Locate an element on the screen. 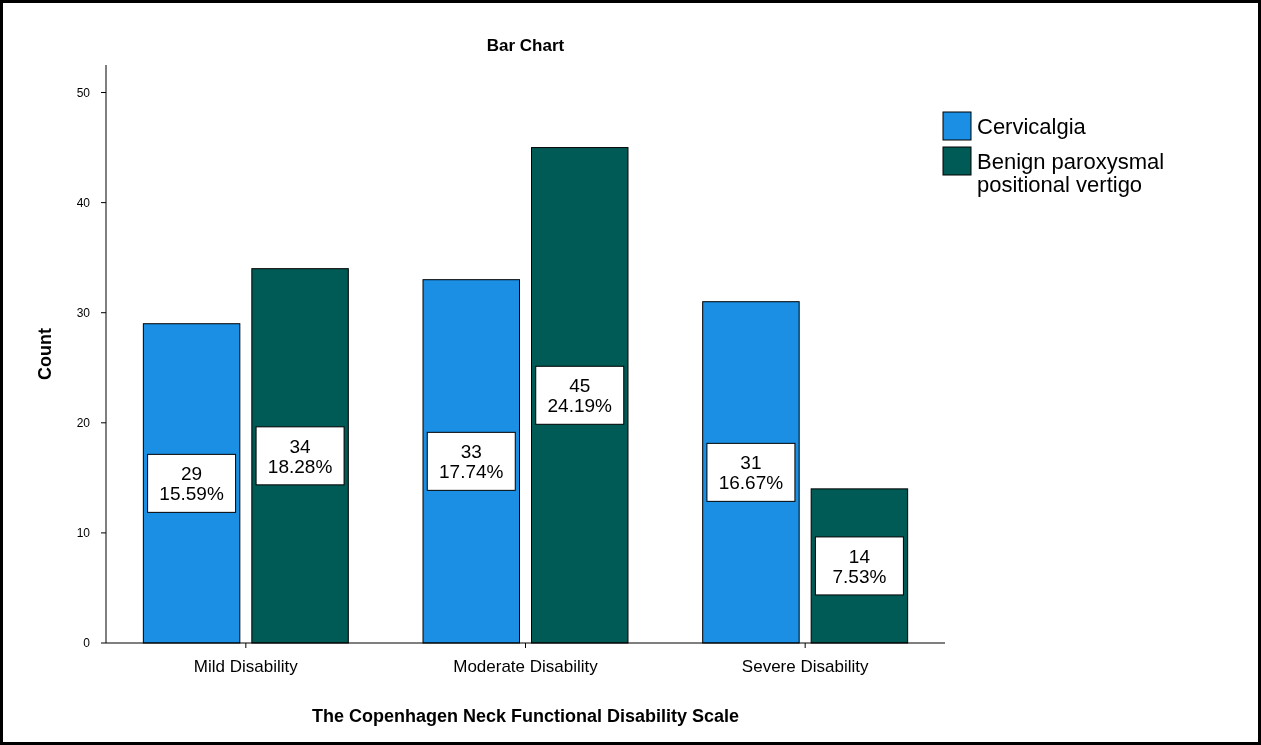 The width and height of the screenshot is (1261, 745). y-tick-label: 20 is located at coordinates (83, 422).